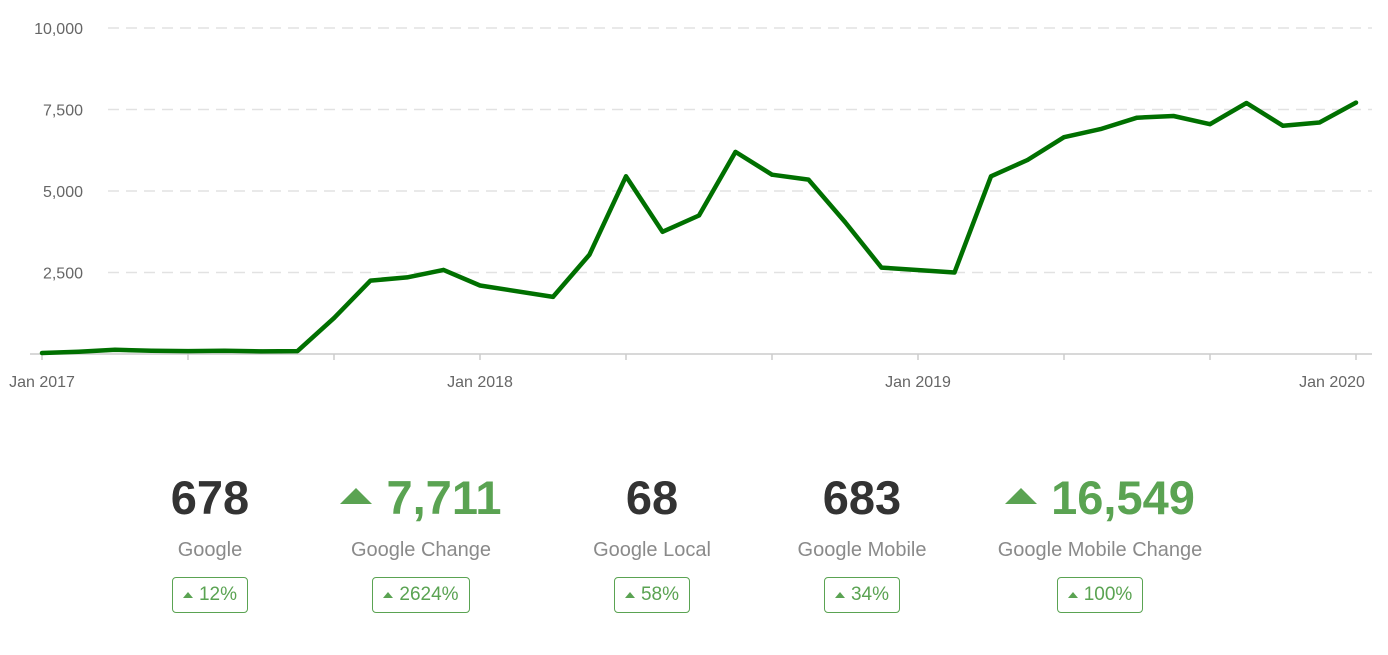 Image resolution: width=1388 pixels, height=655 pixels. I want to click on change-badge: 34%, so click(862, 595).